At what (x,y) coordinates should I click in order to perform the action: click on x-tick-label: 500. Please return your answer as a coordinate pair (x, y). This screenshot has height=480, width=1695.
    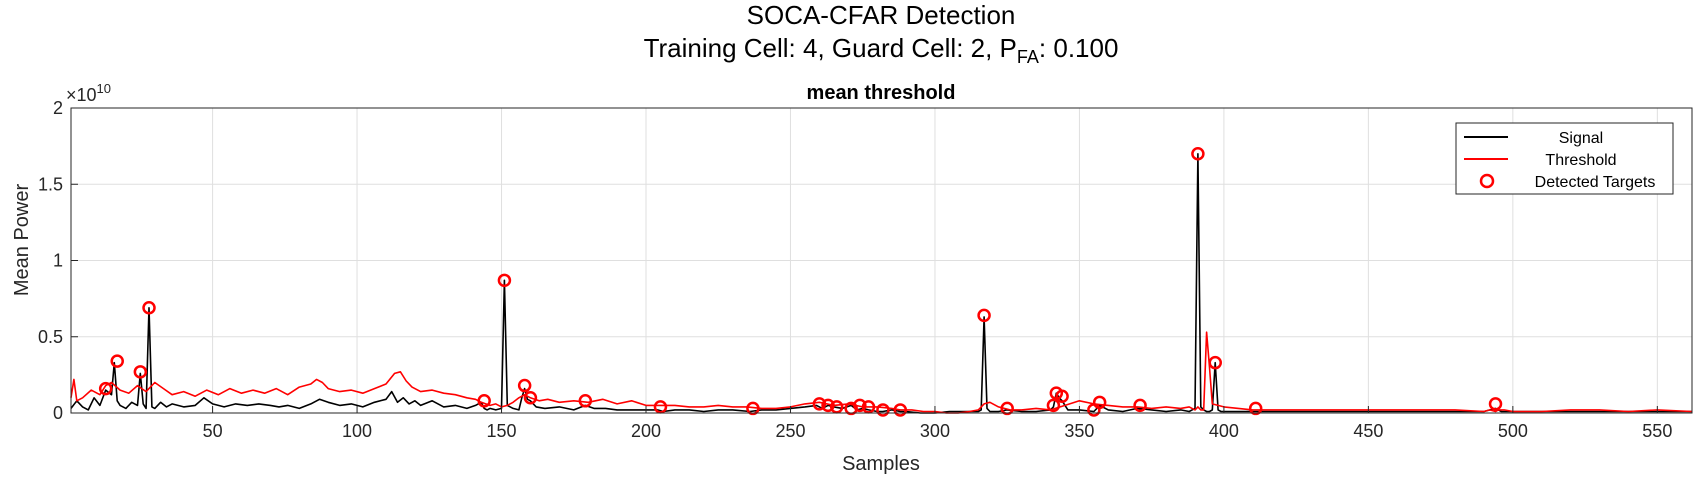
    Looking at the image, I should click on (1513, 431).